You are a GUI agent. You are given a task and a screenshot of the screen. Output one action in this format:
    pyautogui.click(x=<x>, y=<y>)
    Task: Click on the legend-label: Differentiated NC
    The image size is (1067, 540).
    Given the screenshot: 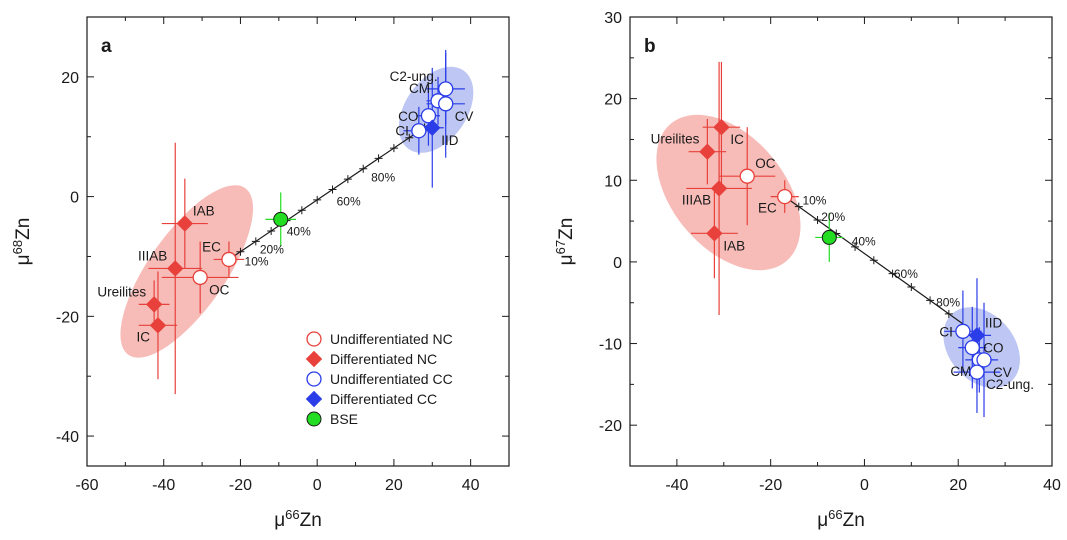 What is the action you would take?
    pyautogui.click(x=383, y=359)
    